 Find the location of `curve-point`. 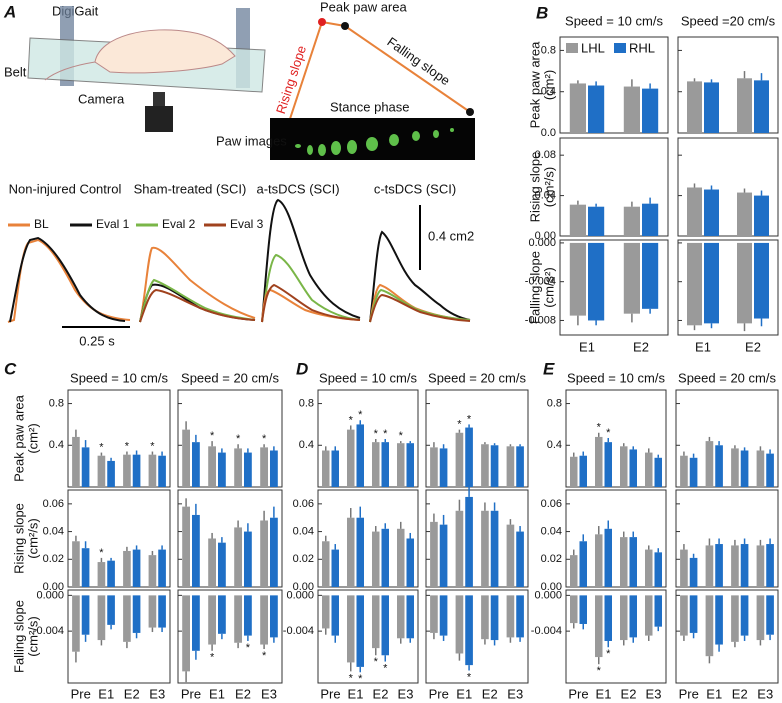

curve-point is located at coordinates (322, 22).